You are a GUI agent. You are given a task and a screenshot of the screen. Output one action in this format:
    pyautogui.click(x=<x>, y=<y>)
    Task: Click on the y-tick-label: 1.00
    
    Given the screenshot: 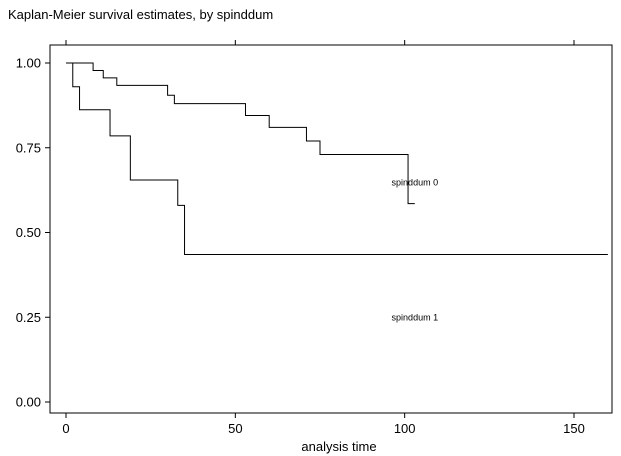 What is the action you would take?
    pyautogui.click(x=28, y=63)
    